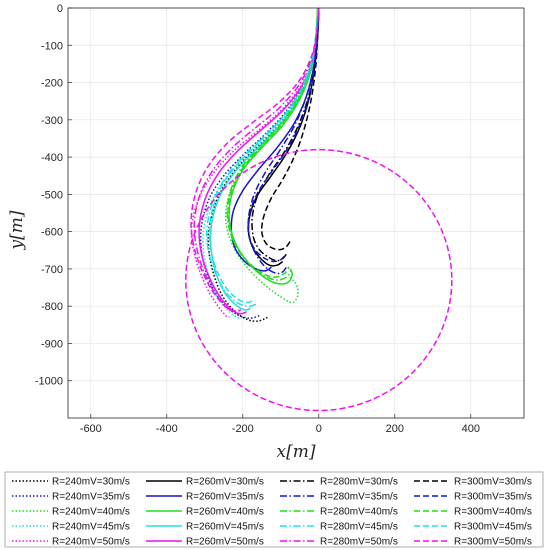 Image resolution: width=547 pixels, height=550 pixels. What do you see at coordinates (52, 158) in the screenshot?
I see `y-tick-label: -400` at bounding box center [52, 158].